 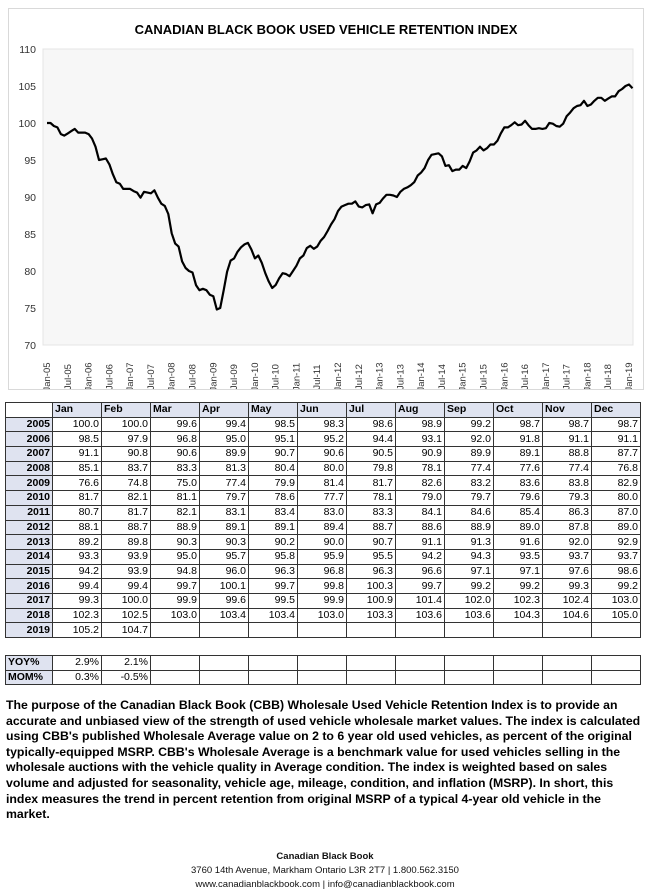 What do you see at coordinates (77, 615) in the screenshot?
I see `value-cell: 102.3` at bounding box center [77, 615].